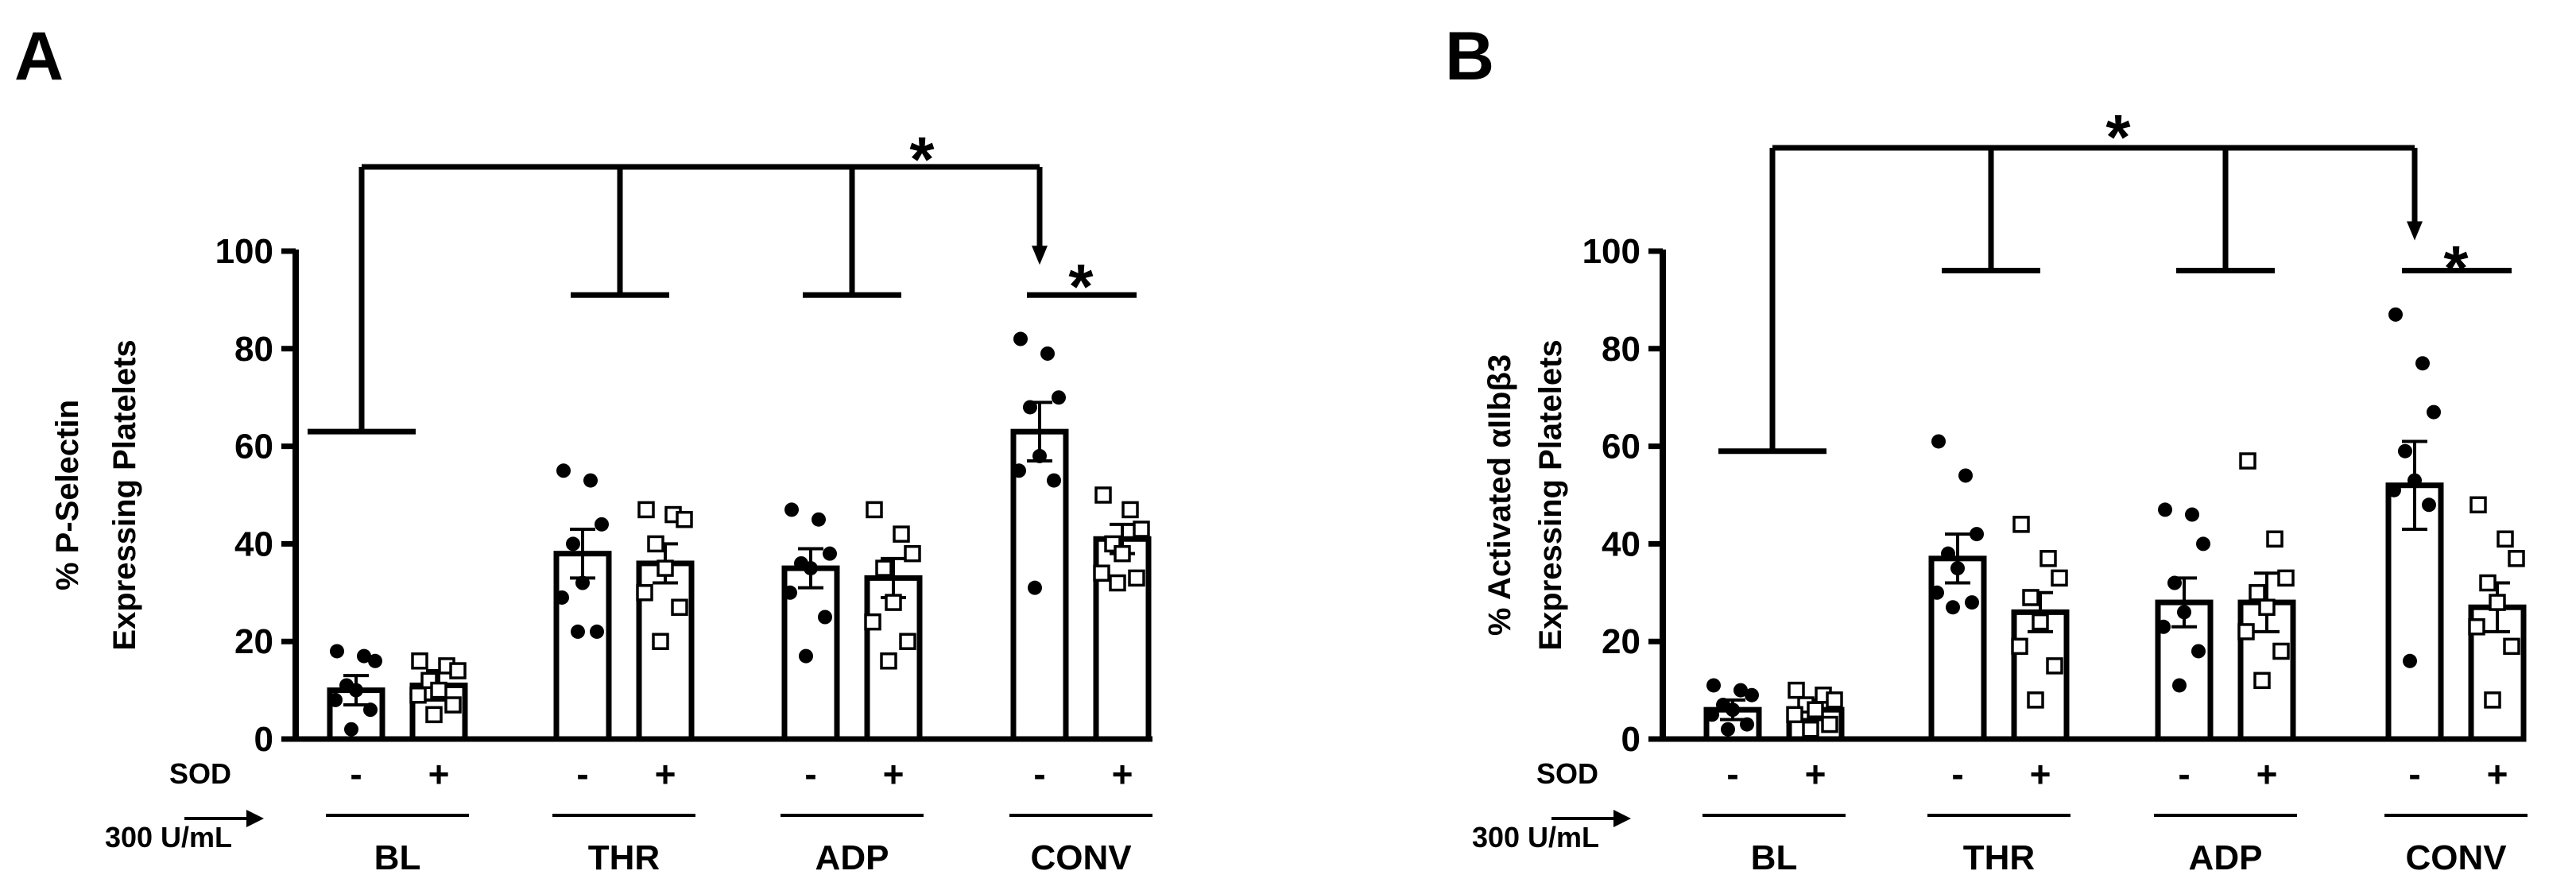 This screenshot has height=894, width=2576. What do you see at coordinates (1611, 251) in the screenshot?
I see `y-tick-label: 100` at bounding box center [1611, 251].